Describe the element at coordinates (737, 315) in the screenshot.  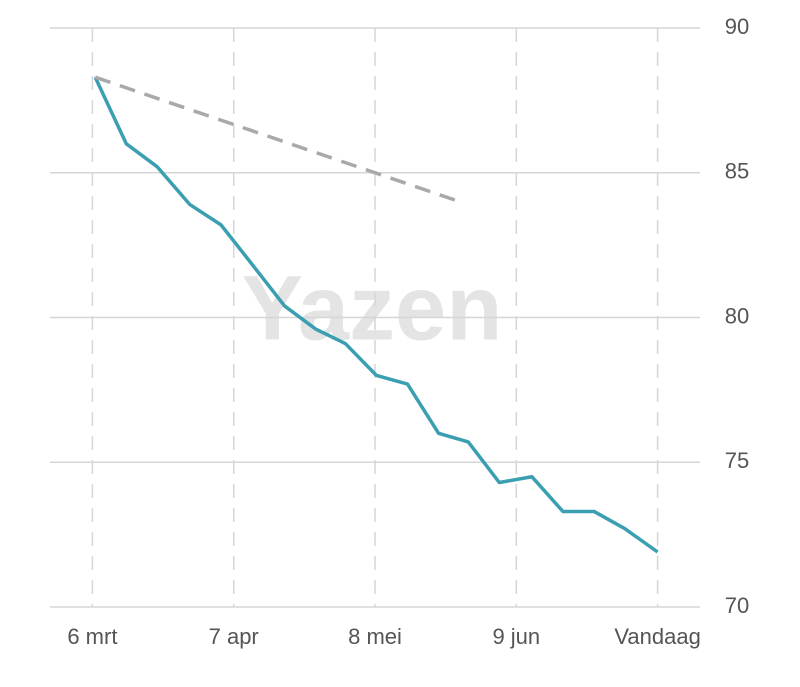
I see `y-tick-label: 80` at that location.